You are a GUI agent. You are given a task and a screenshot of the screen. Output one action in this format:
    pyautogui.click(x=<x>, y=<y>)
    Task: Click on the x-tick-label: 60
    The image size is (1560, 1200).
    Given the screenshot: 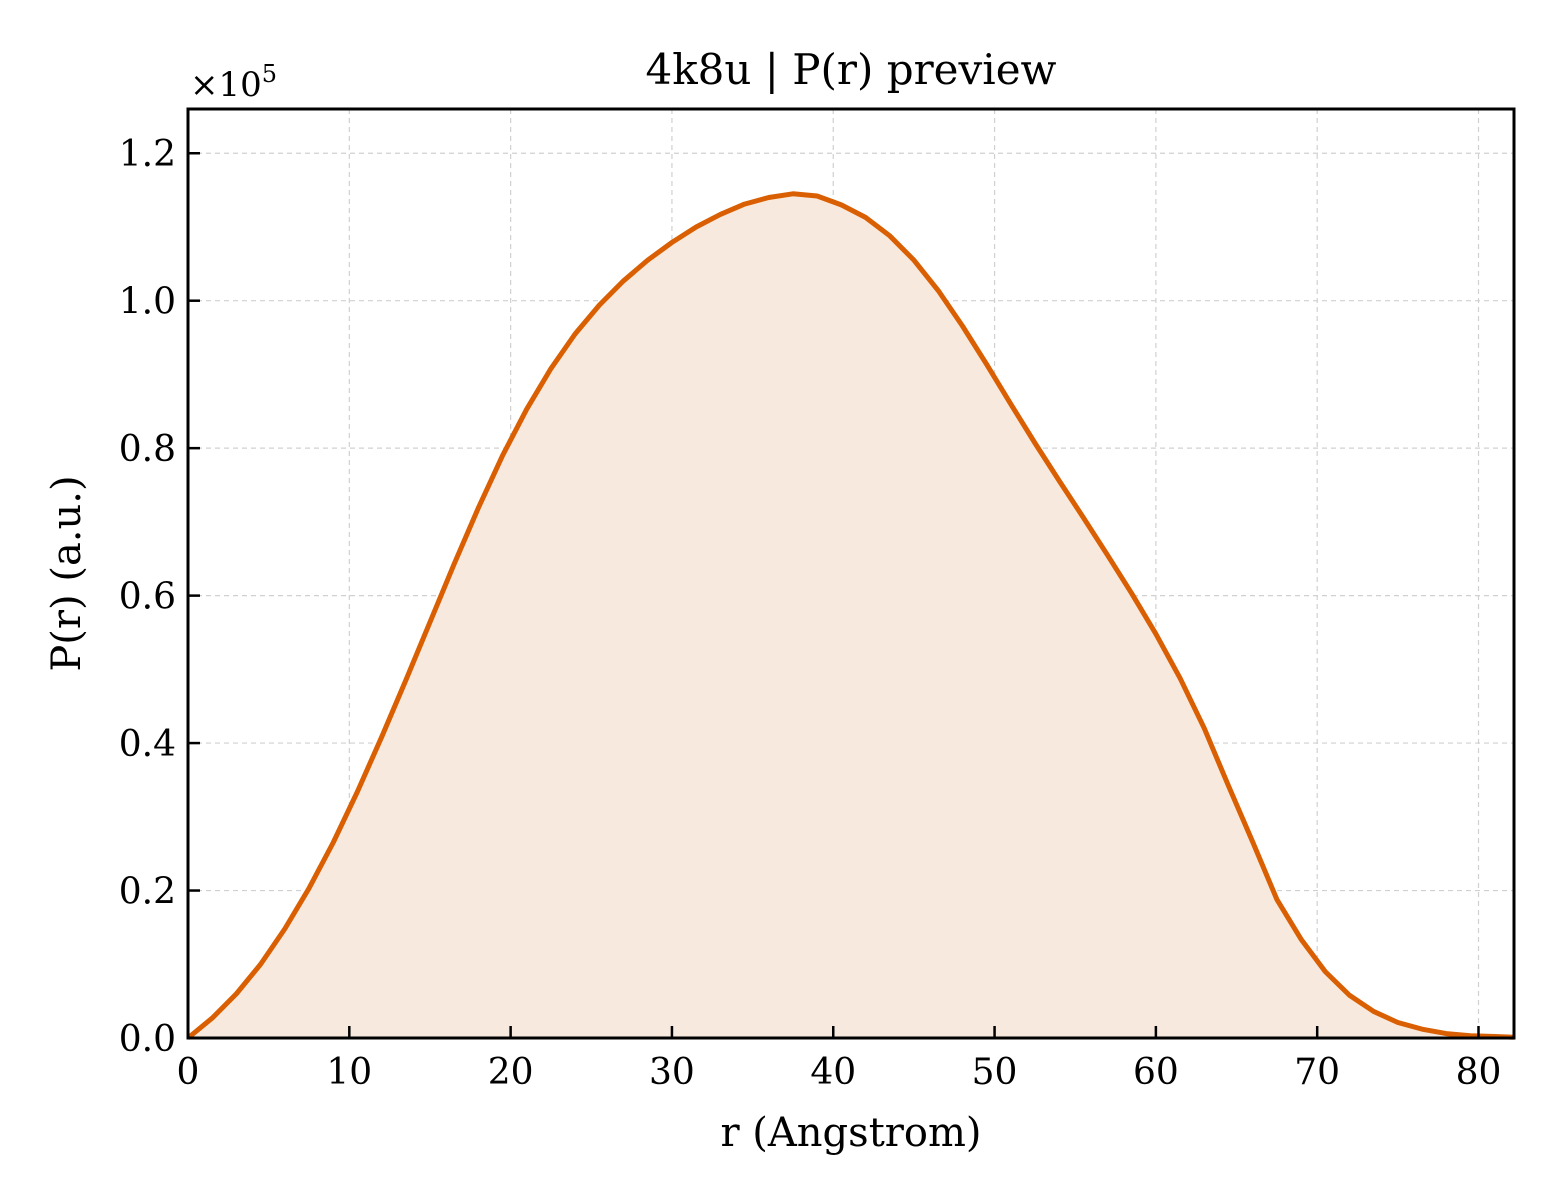 What is the action you would take?
    pyautogui.click(x=1156, y=1072)
    